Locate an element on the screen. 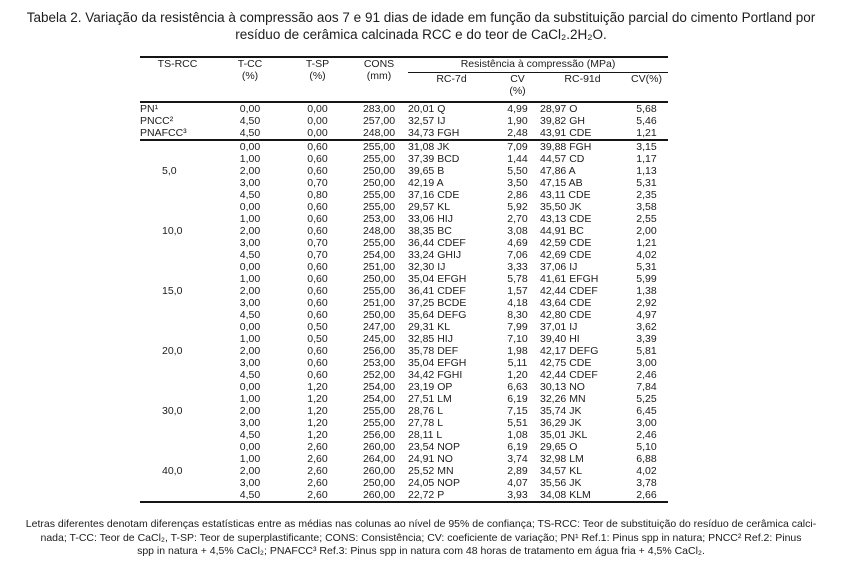  cons-cell: 260,00 is located at coordinates (379, 447).